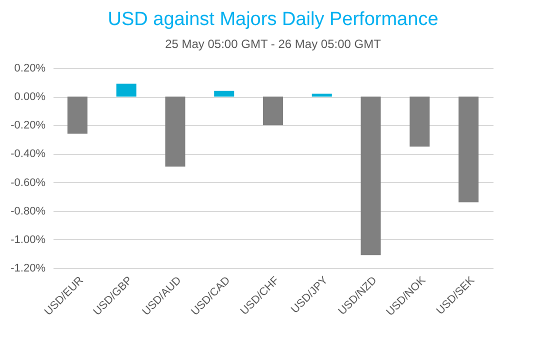 Image resolution: width=538 pixels, height=351 pixels. I want to click on y-tick-label: 0.00%, so click(30, 97).